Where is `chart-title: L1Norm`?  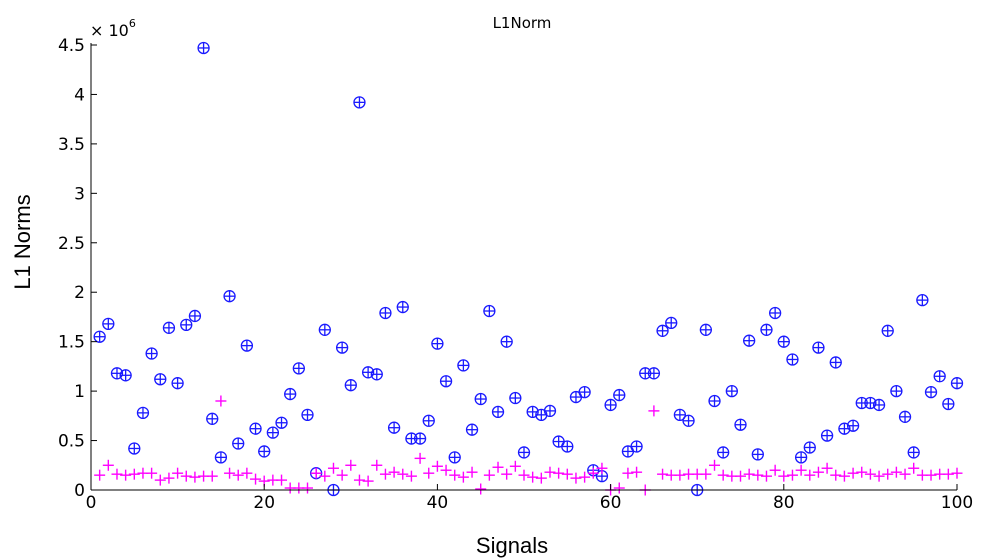 chart-title: L1Norm is located at coordinates (522, 23).